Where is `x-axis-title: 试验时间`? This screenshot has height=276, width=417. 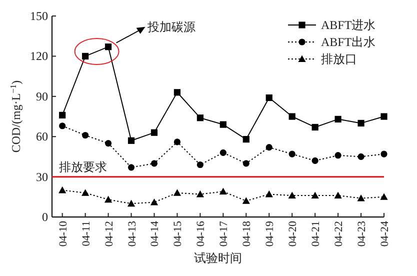 x-axis-title: 试验时间 is located at coordinates (218, 258).